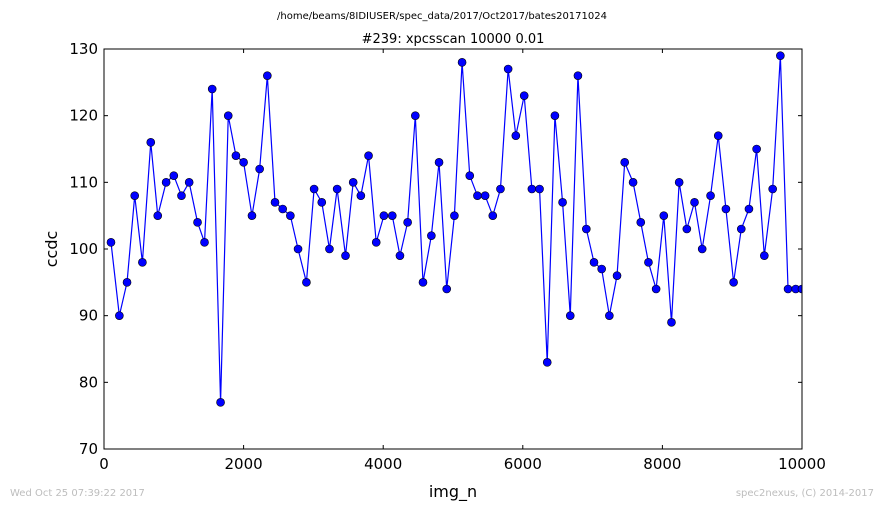 The image size is (884, 509). I want to click on y-tick-label: 110, so click(83, 182).